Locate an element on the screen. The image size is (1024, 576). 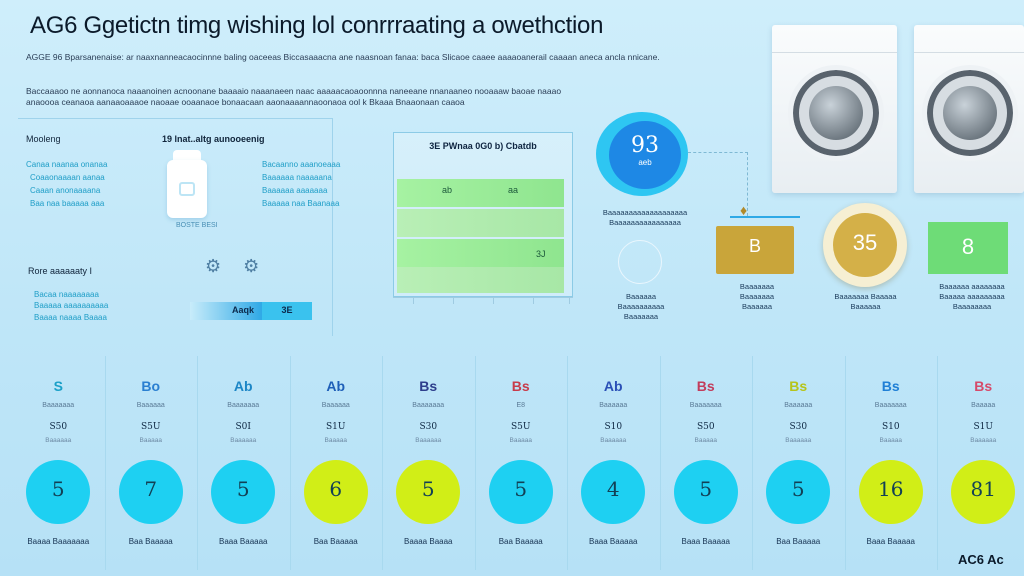
cyan-line-left-3: Caaan anonaaaana is located at coordinates (65, 190).